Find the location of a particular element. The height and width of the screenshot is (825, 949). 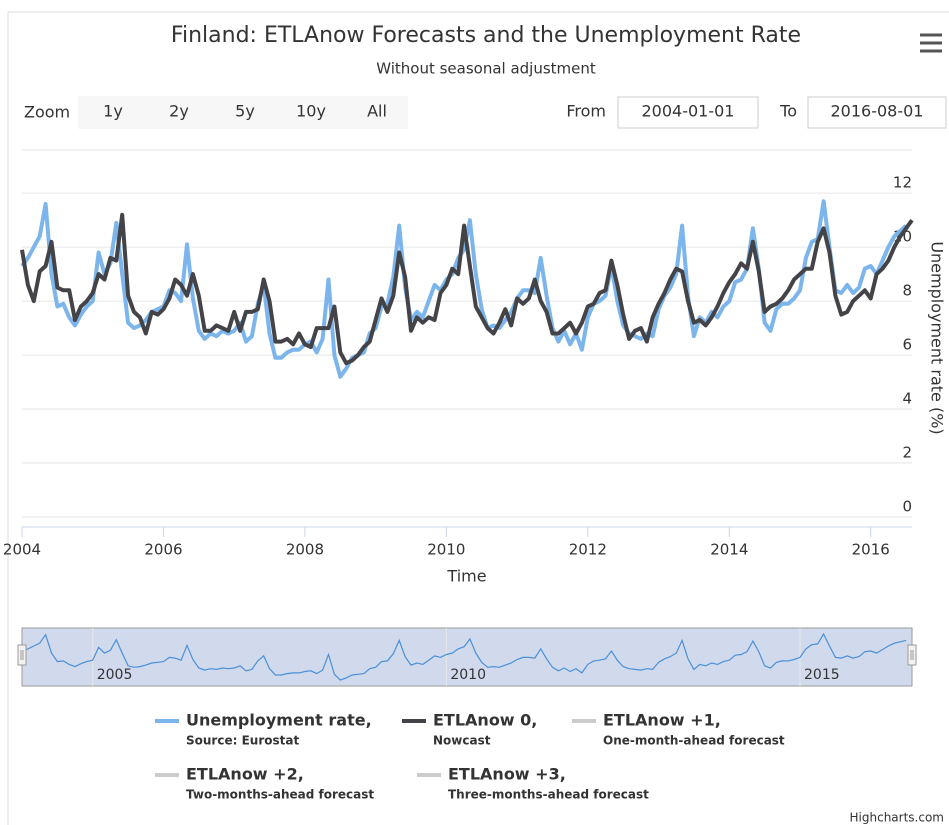

legend-description: One-month-ahead forecast is located at coordinates (694, 741).